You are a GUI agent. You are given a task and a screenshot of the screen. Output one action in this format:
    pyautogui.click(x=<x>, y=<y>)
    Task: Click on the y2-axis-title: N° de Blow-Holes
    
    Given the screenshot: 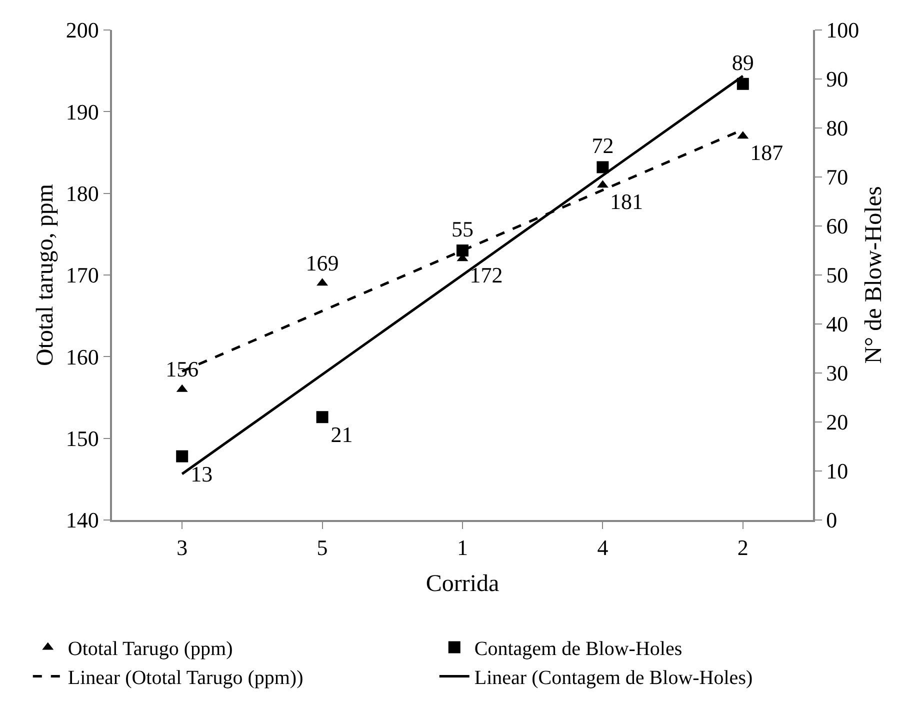 What is the action you would take?
    pyautogui.click(x=873, y=275)
    